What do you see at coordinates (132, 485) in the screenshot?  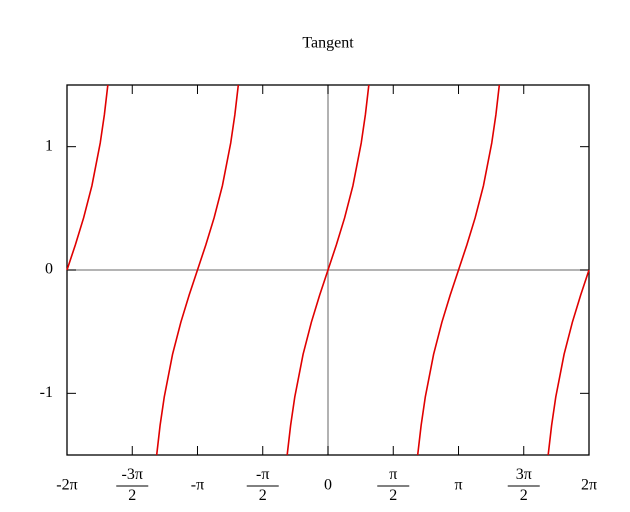 I see `x-tick-label: -3π 2` at bounding box center [132, 485].